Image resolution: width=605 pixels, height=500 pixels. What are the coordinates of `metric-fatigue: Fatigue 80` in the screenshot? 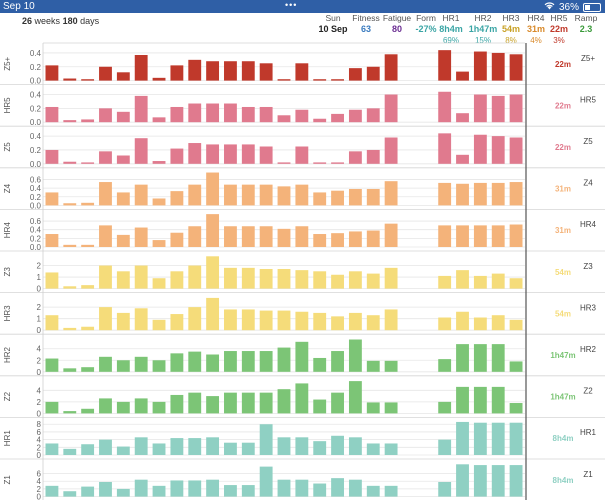 It's located at (397, 24).